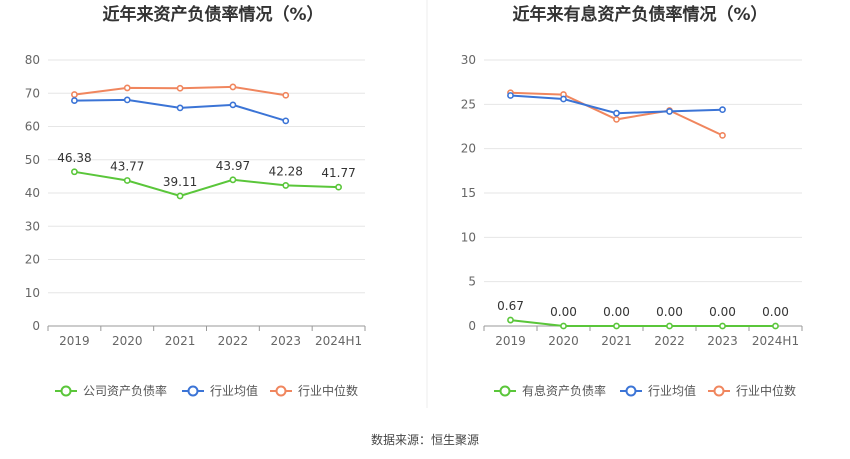 This screenshot has width=850, height=459. Describe the element at coordinates (32, 127) in the screenshot. I see `y-tick-label: 60` at that location.